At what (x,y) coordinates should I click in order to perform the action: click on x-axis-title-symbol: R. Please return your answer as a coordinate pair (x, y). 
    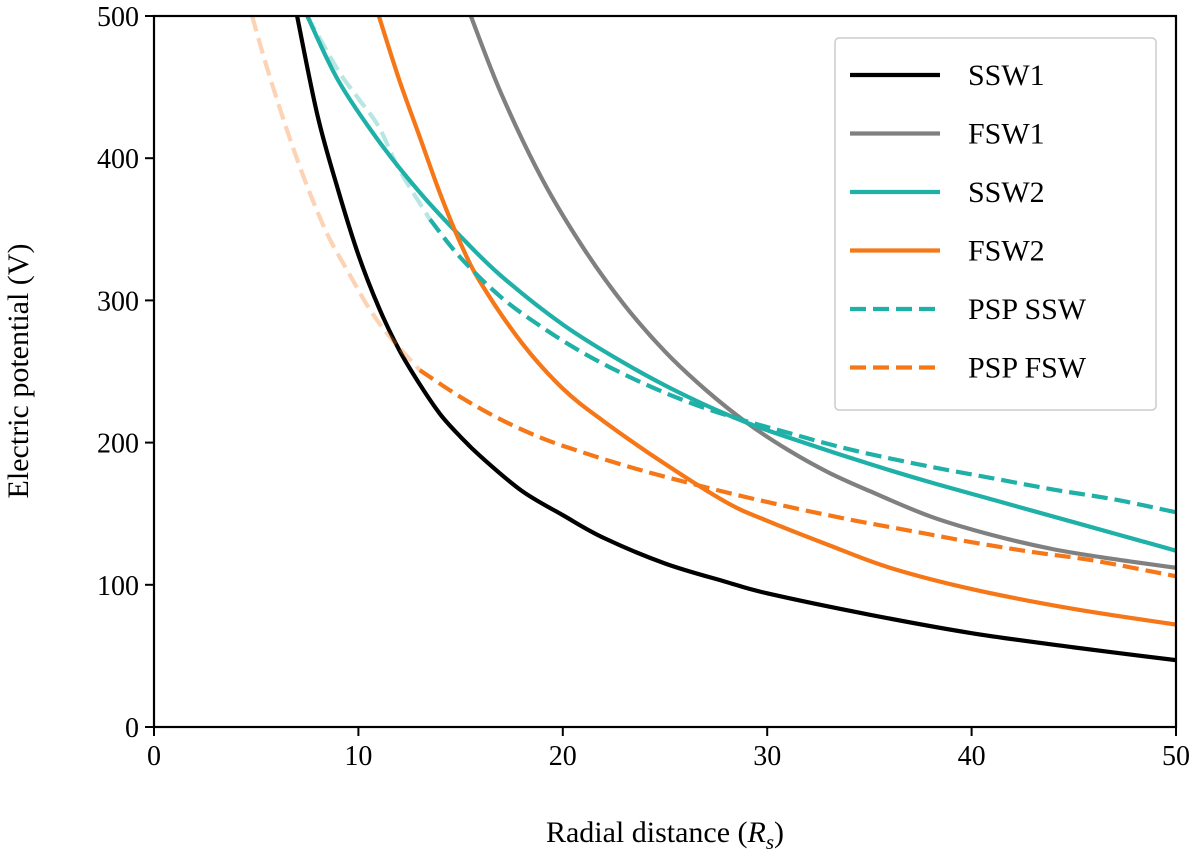
    Looking at the image, I should click on (756, 832).